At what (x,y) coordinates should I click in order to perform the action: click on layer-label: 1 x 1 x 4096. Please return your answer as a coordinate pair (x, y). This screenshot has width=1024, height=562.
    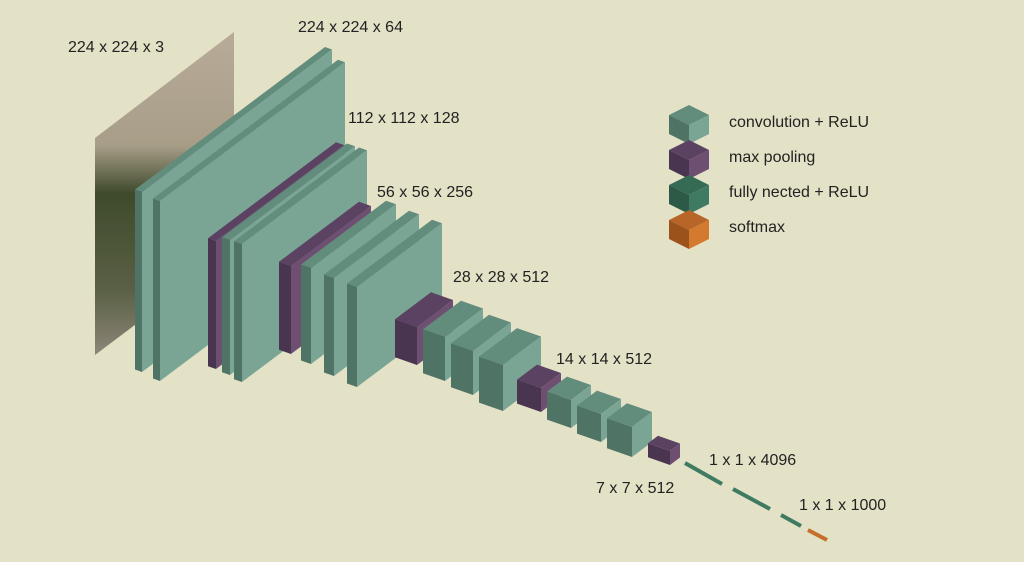
    Looking at the image, I should click on (752, 460).